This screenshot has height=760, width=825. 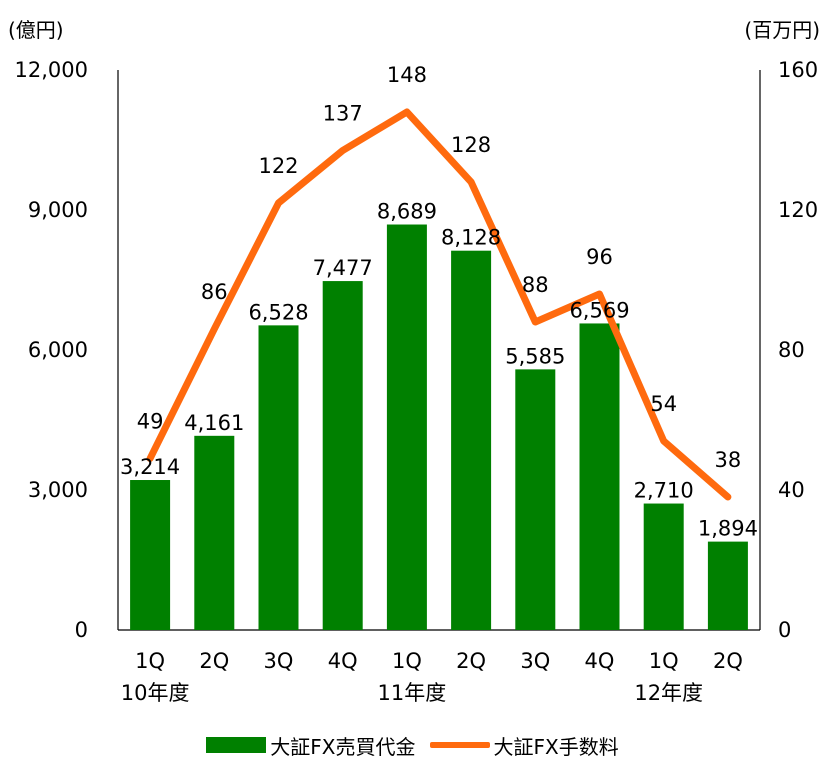 I want to click on group-label: 12年度, so click(x=668, y=693).